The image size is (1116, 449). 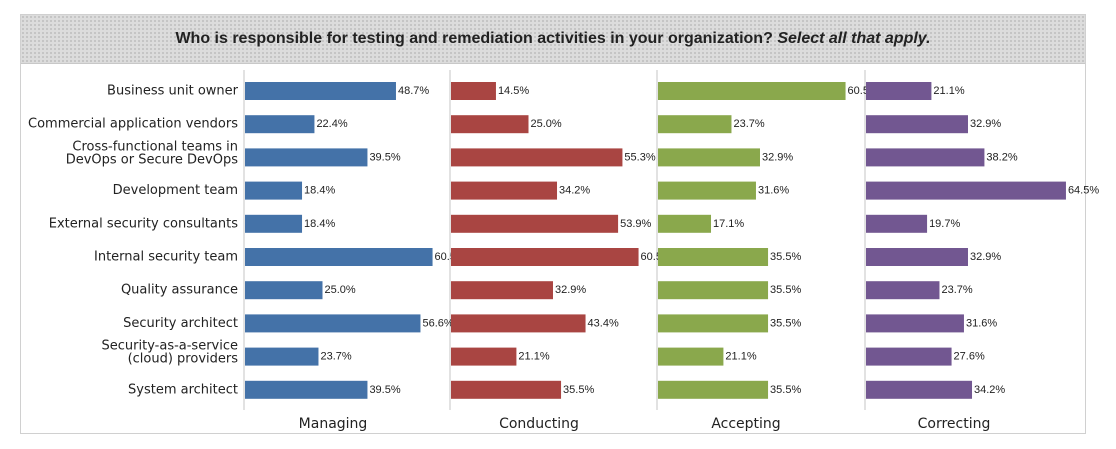 What do you see at coordinates (635, 224) in the screenshot?
I see `bar-value-label: 53.9%` at bounding box center [635, 224].